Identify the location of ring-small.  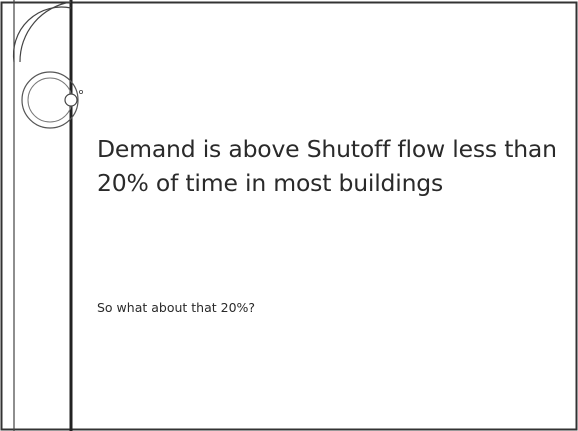
(71, 100).